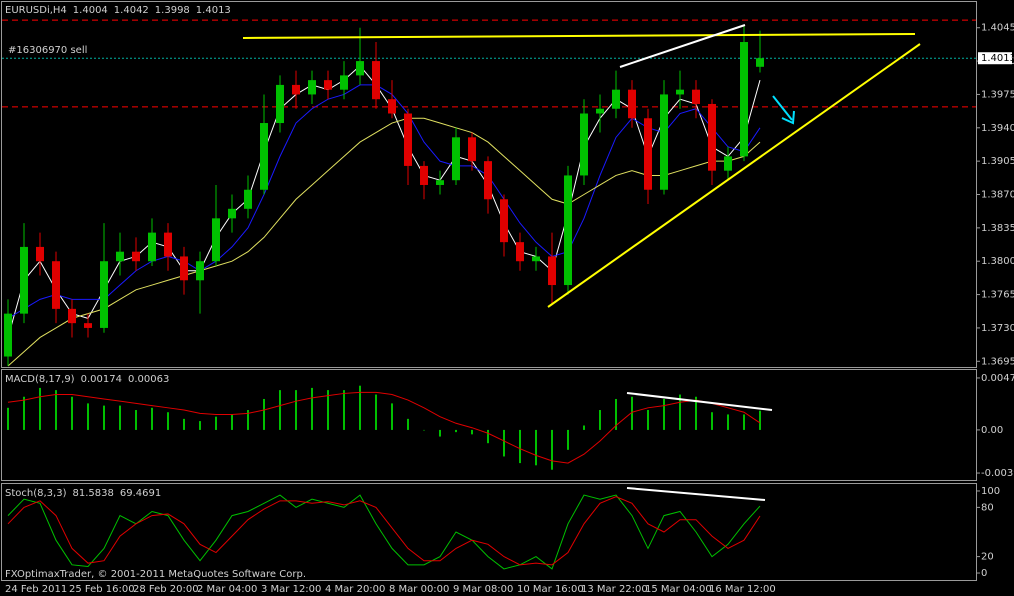  I want to click on y-tick-label: 20, so click(987, 557).